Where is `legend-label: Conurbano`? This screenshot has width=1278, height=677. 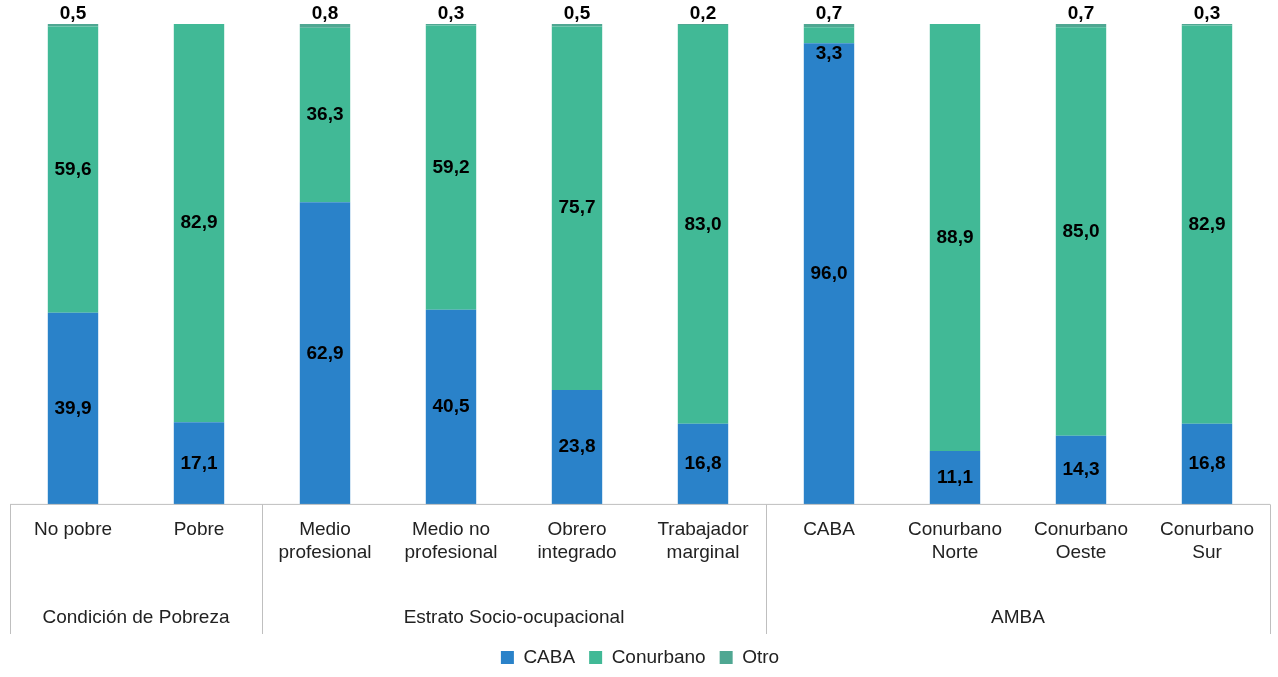 legend-label: Conurbano is located at coordinates (658, 656).